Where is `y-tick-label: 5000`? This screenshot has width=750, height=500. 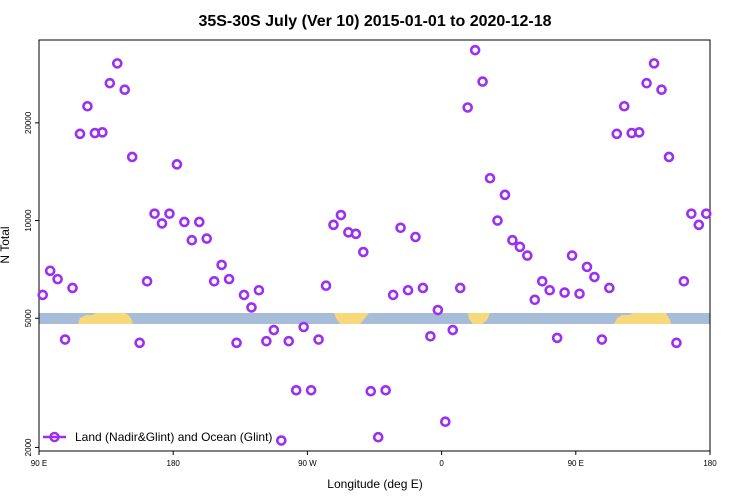
y-tick-label: 5000 is located at coordinates (28, 318).